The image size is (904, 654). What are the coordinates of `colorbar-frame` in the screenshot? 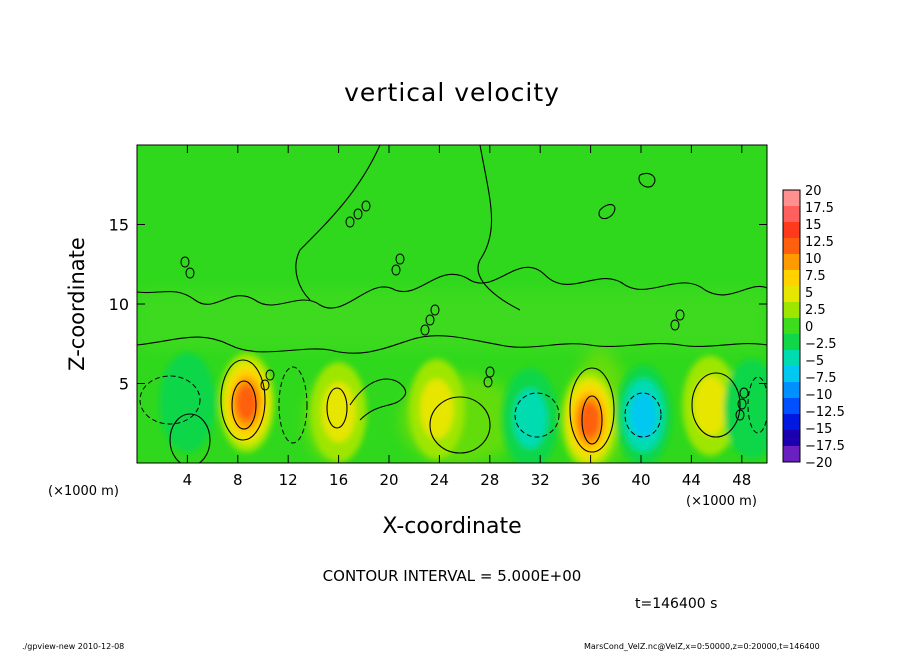 It's located at (791, 326).